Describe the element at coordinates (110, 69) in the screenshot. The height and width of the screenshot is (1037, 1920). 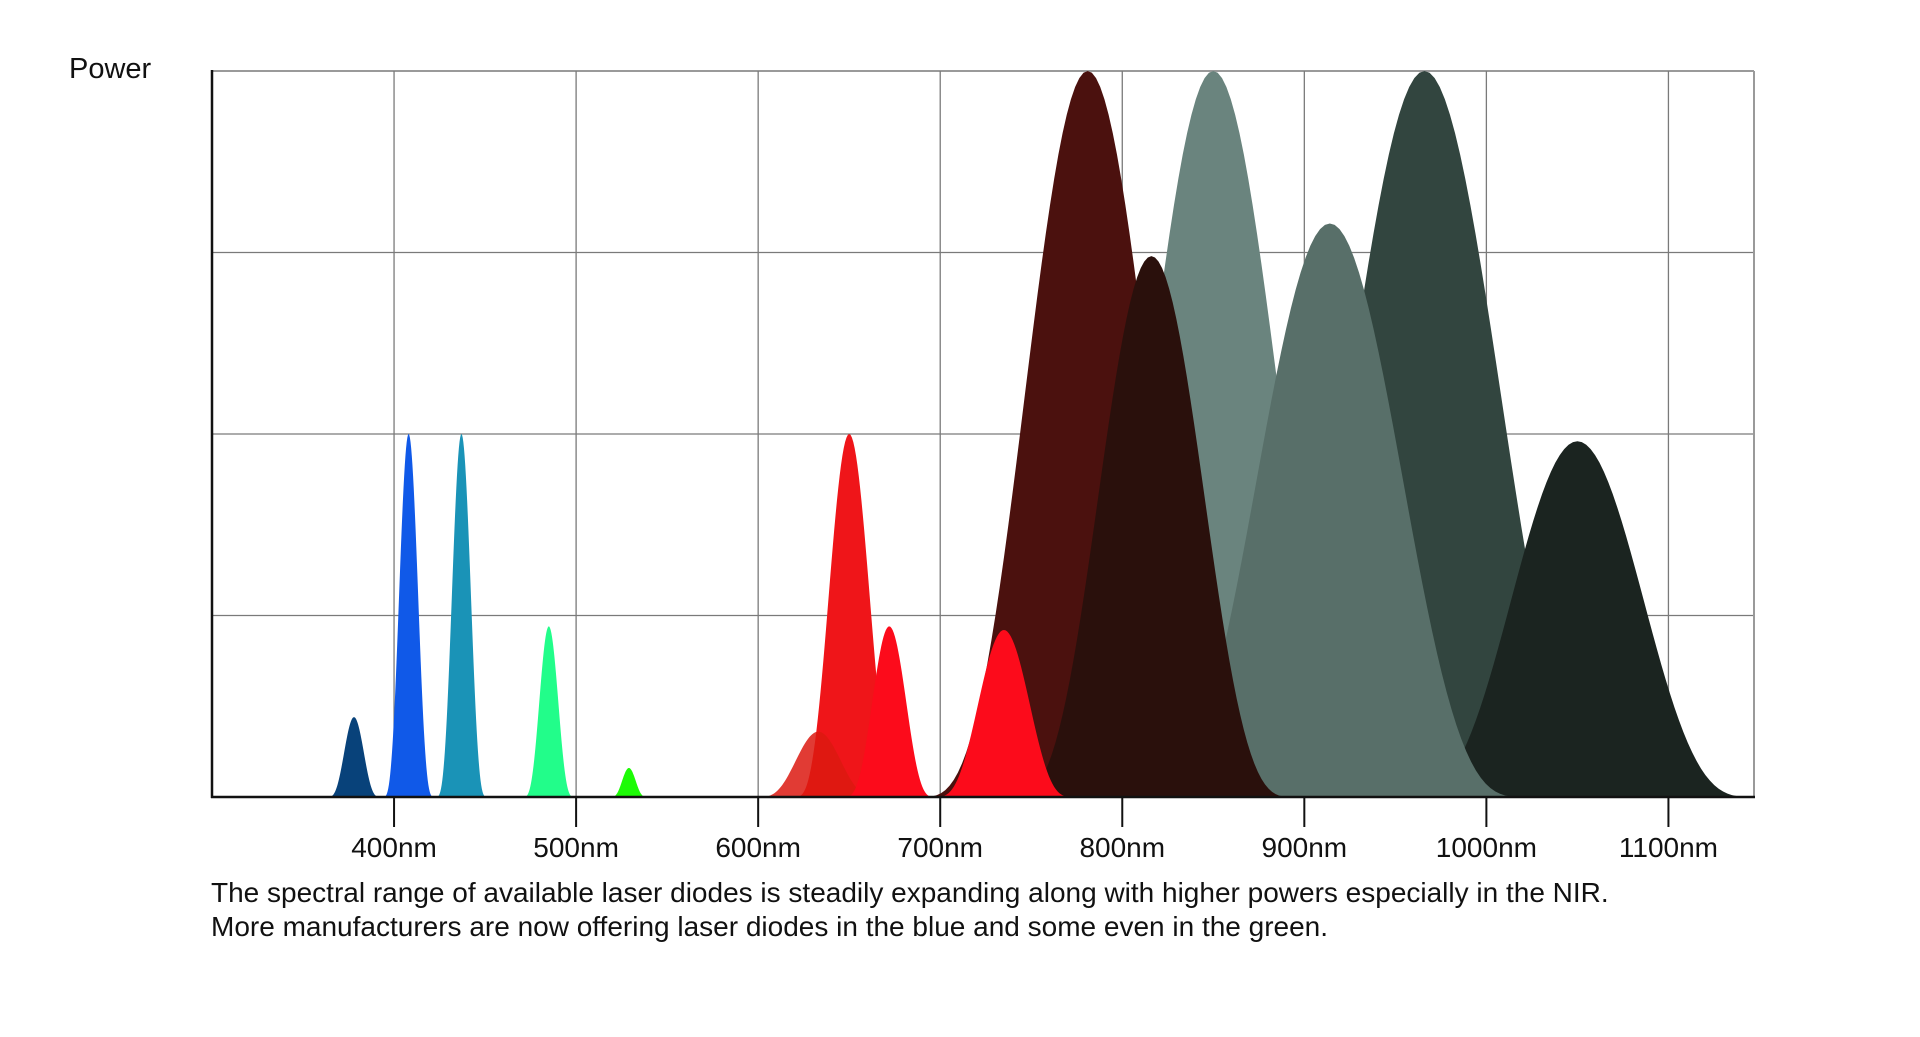
I see `y-axis-label: Power` at that location.